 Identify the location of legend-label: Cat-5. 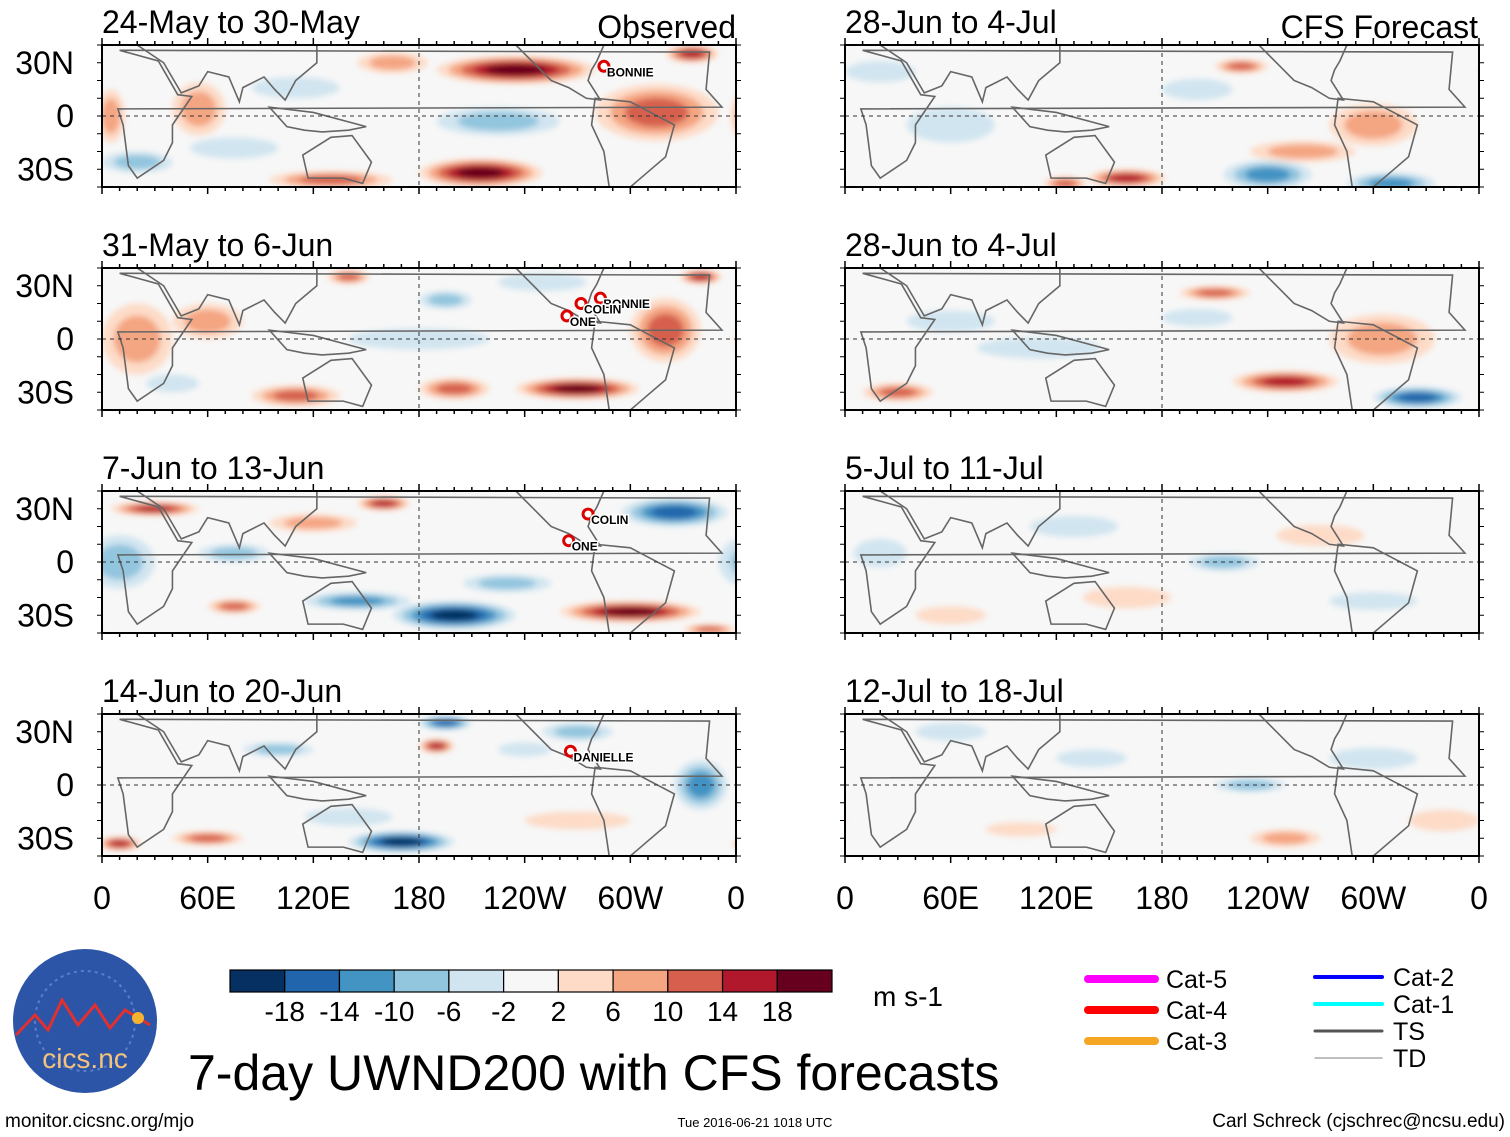
(1196, 980).